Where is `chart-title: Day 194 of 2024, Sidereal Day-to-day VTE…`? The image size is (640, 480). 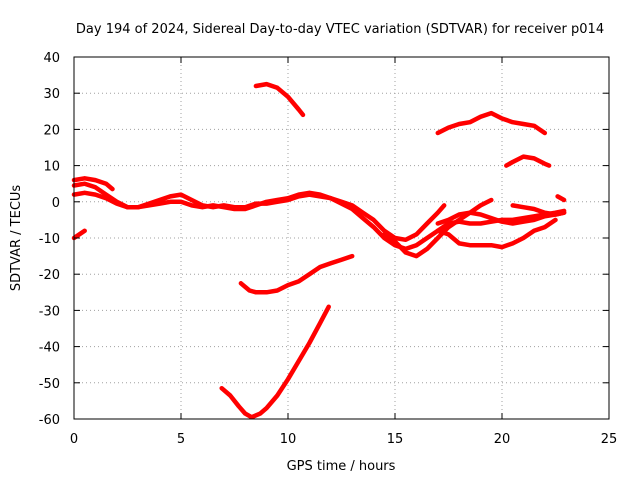
chart-title: Day 194 of 2024, Sidereal Day-to-day VTE… is located at coordinates (340, 29).